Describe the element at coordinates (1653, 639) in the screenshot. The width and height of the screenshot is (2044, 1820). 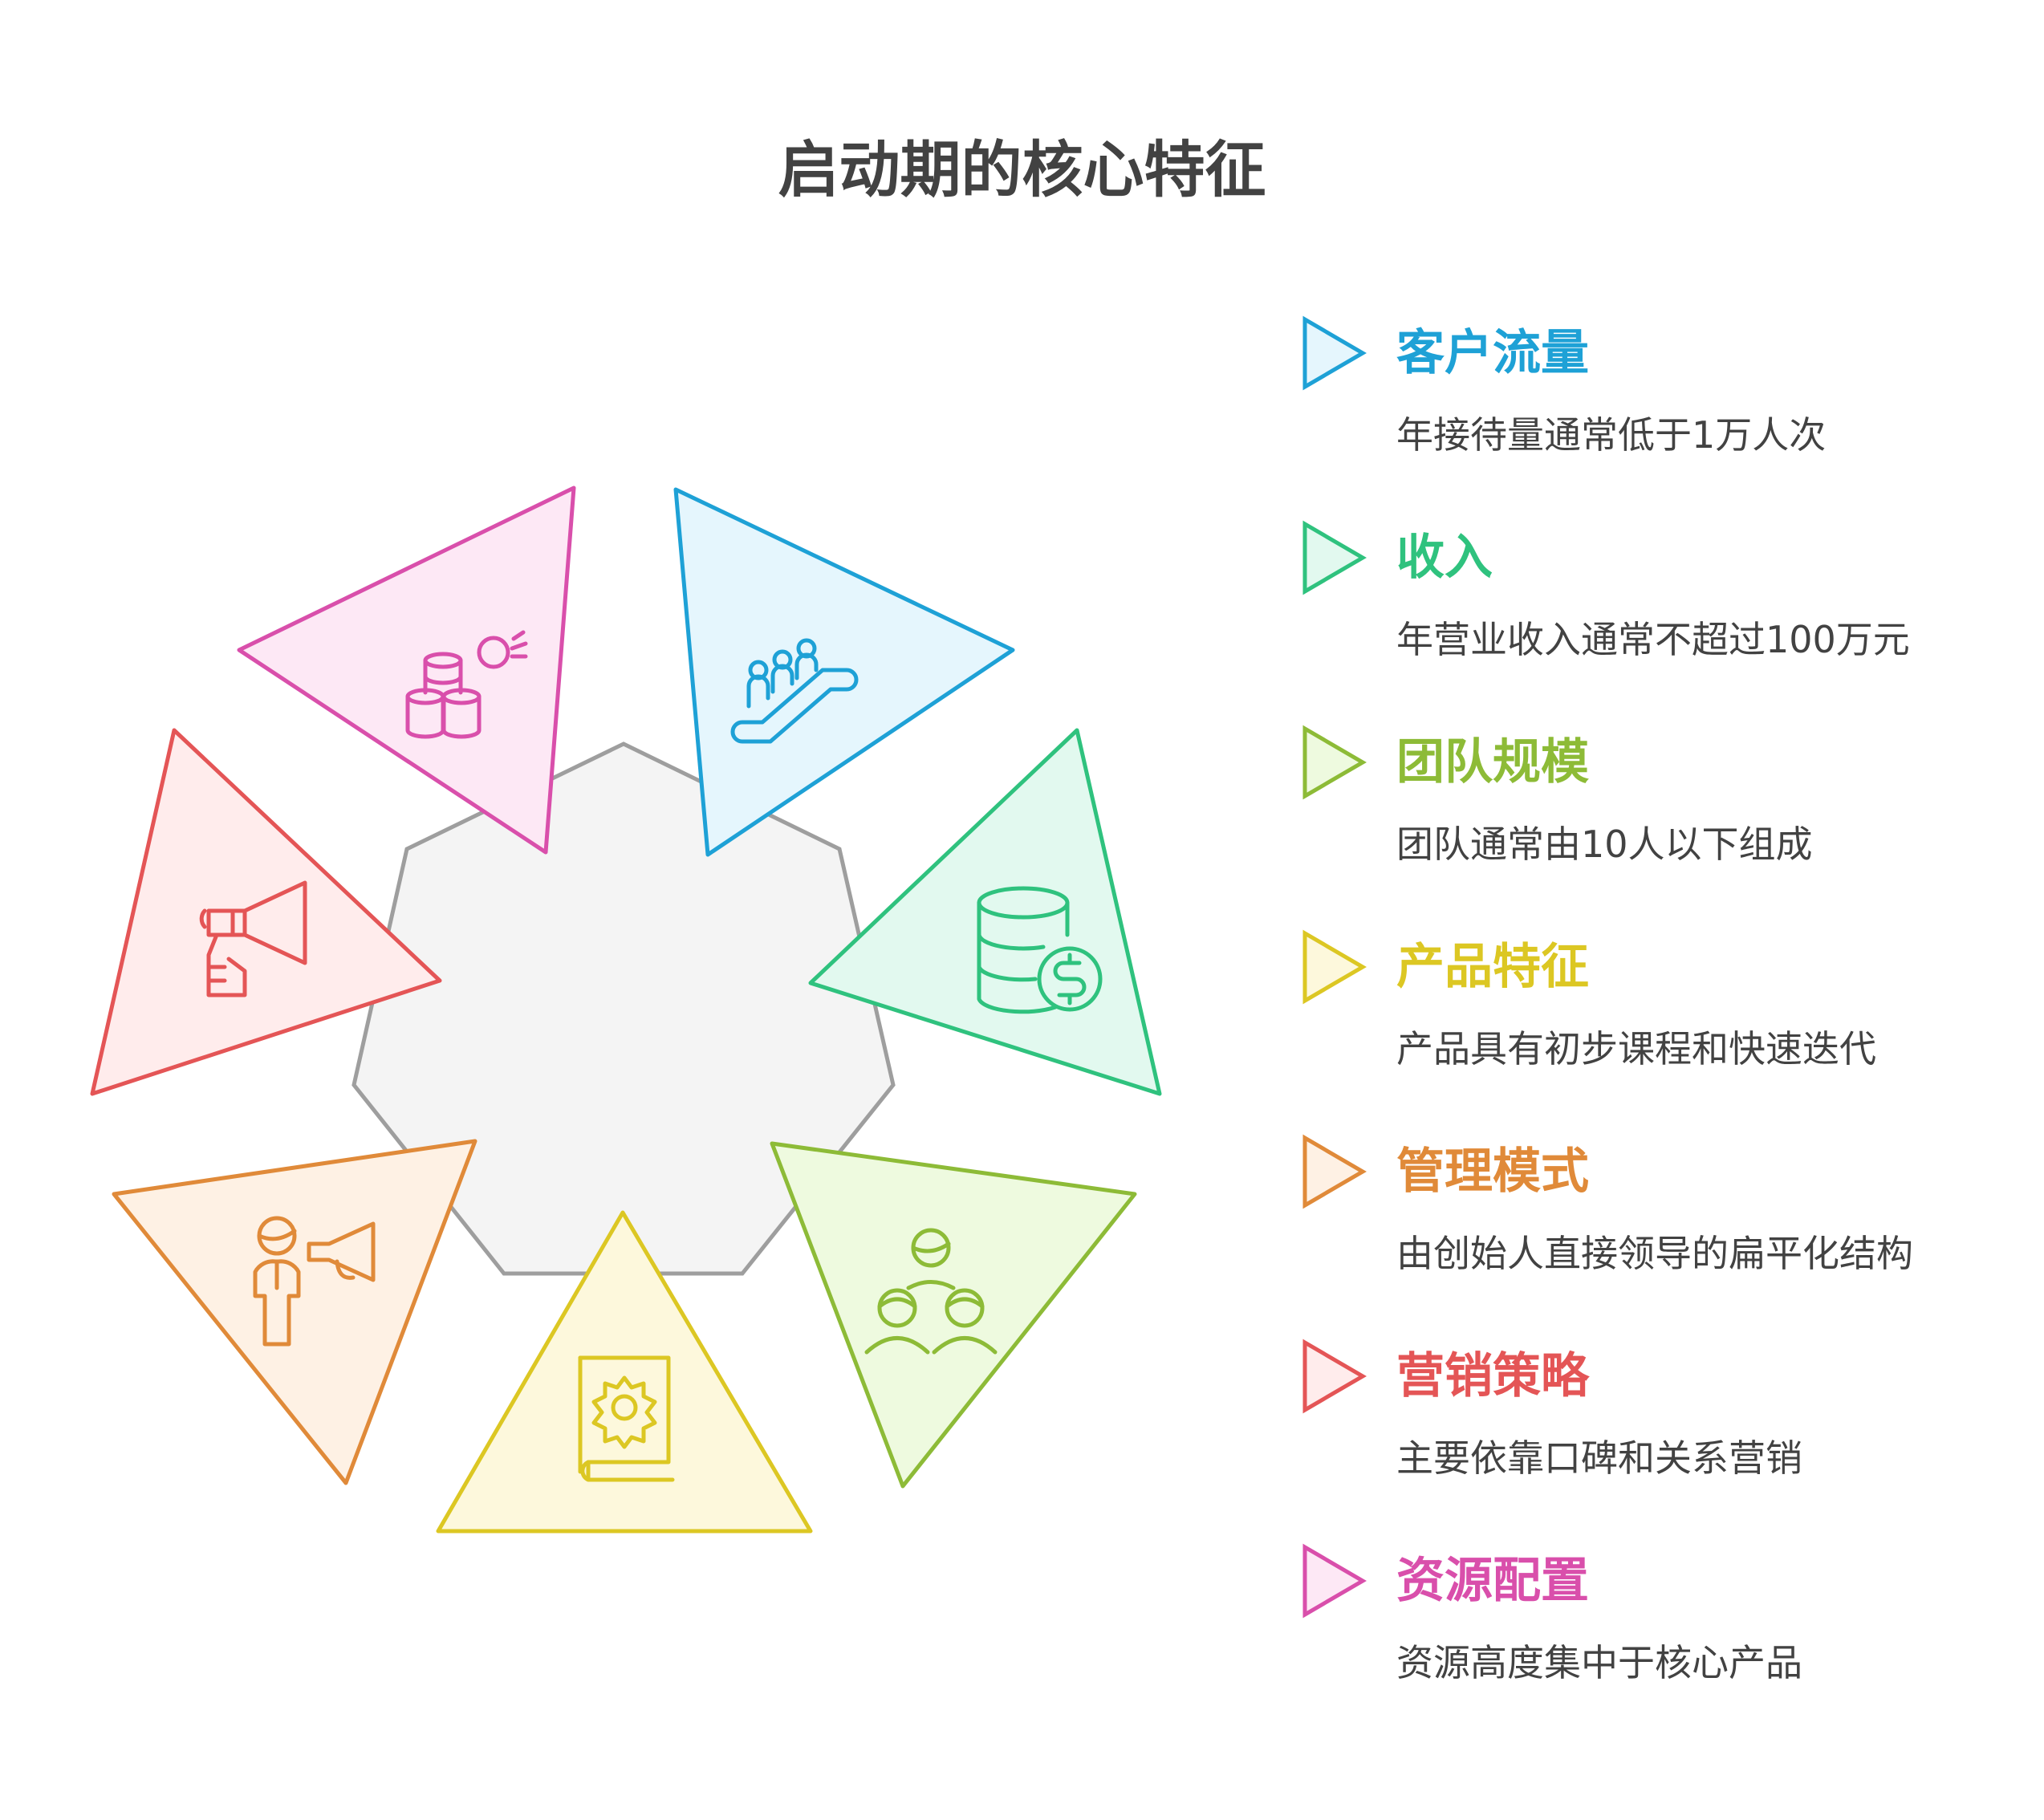
I see `legend-description: 年营业收入通常不超过100万元` at that location.